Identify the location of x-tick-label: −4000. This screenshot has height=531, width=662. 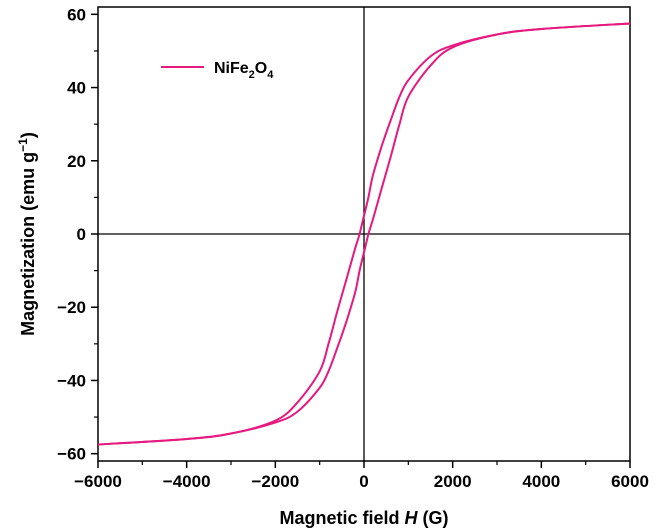
(187, 481).